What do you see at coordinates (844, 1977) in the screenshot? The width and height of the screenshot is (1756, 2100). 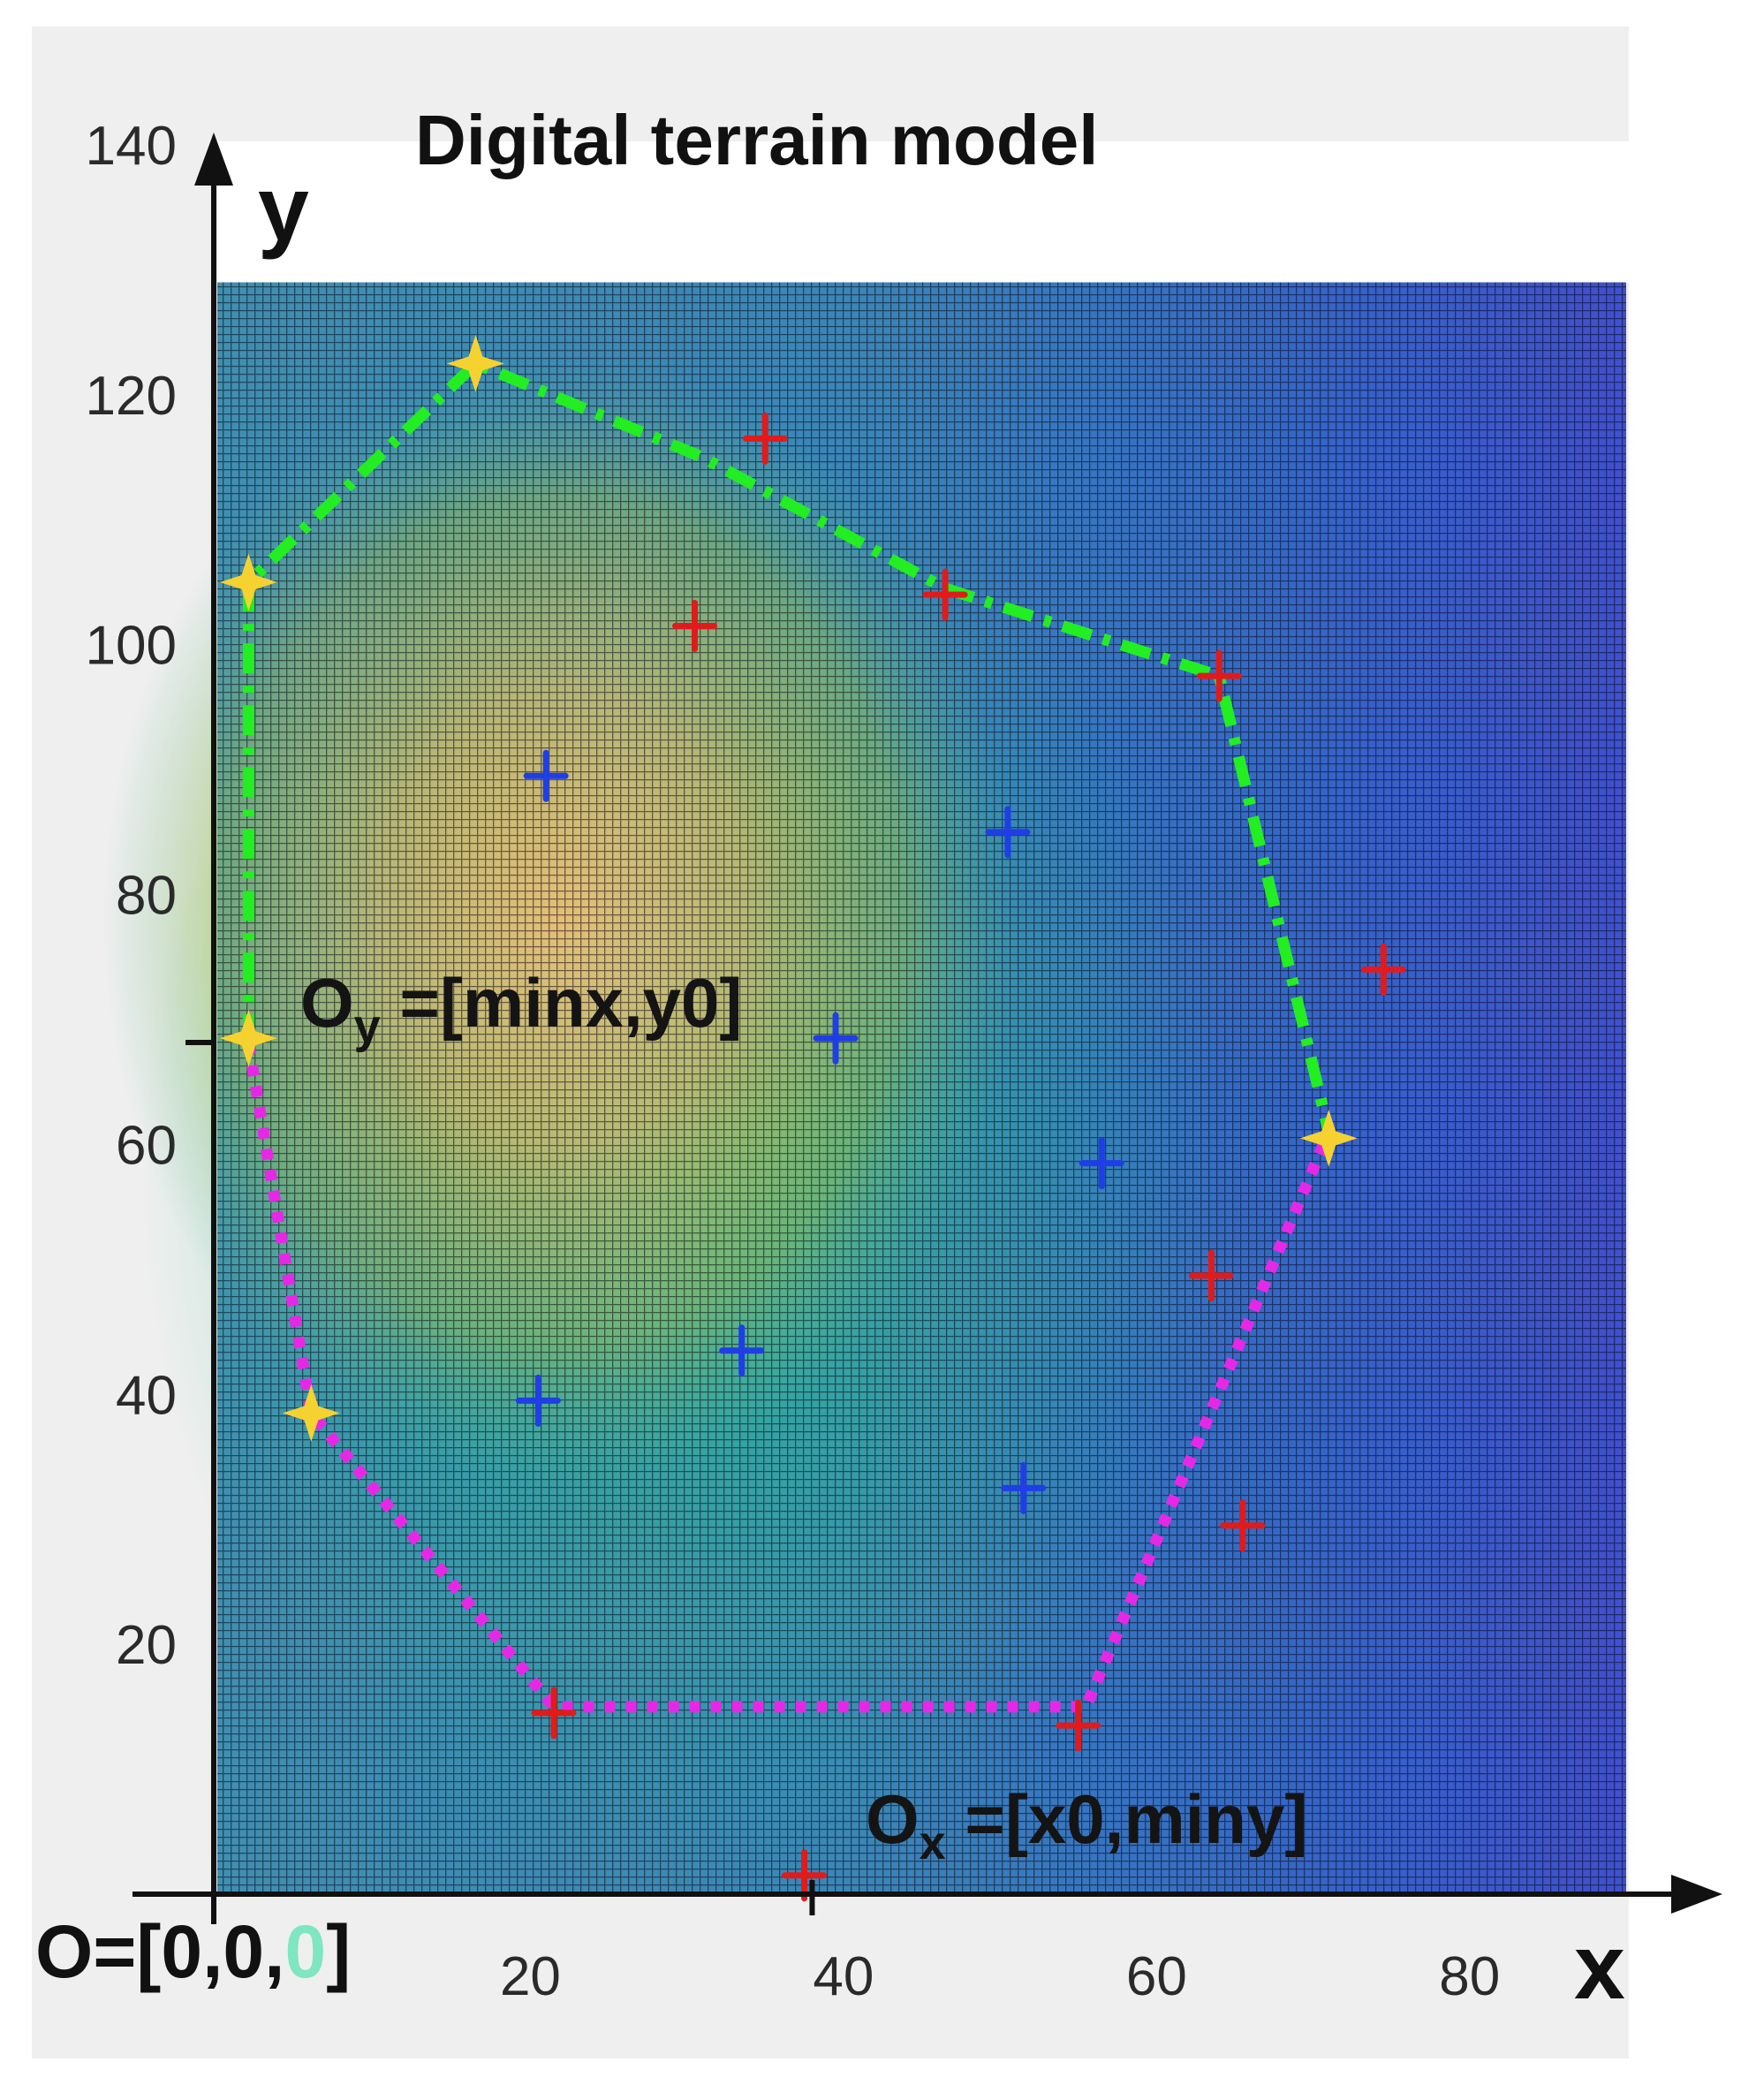 I see `x-tick-label: 40` at bounding box center [844, 1977].